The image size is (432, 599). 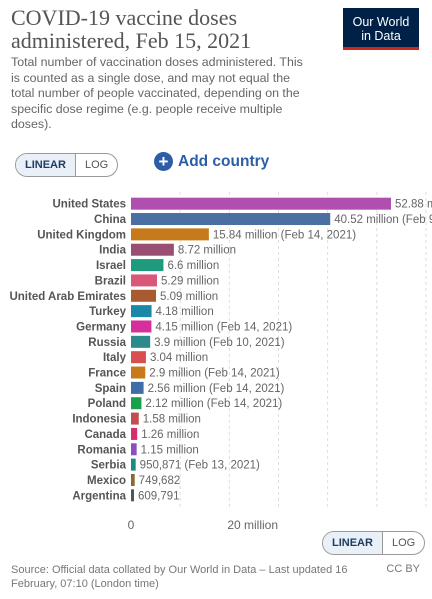 I want to click on value-label: 609,791, so click(x=159, y=496).